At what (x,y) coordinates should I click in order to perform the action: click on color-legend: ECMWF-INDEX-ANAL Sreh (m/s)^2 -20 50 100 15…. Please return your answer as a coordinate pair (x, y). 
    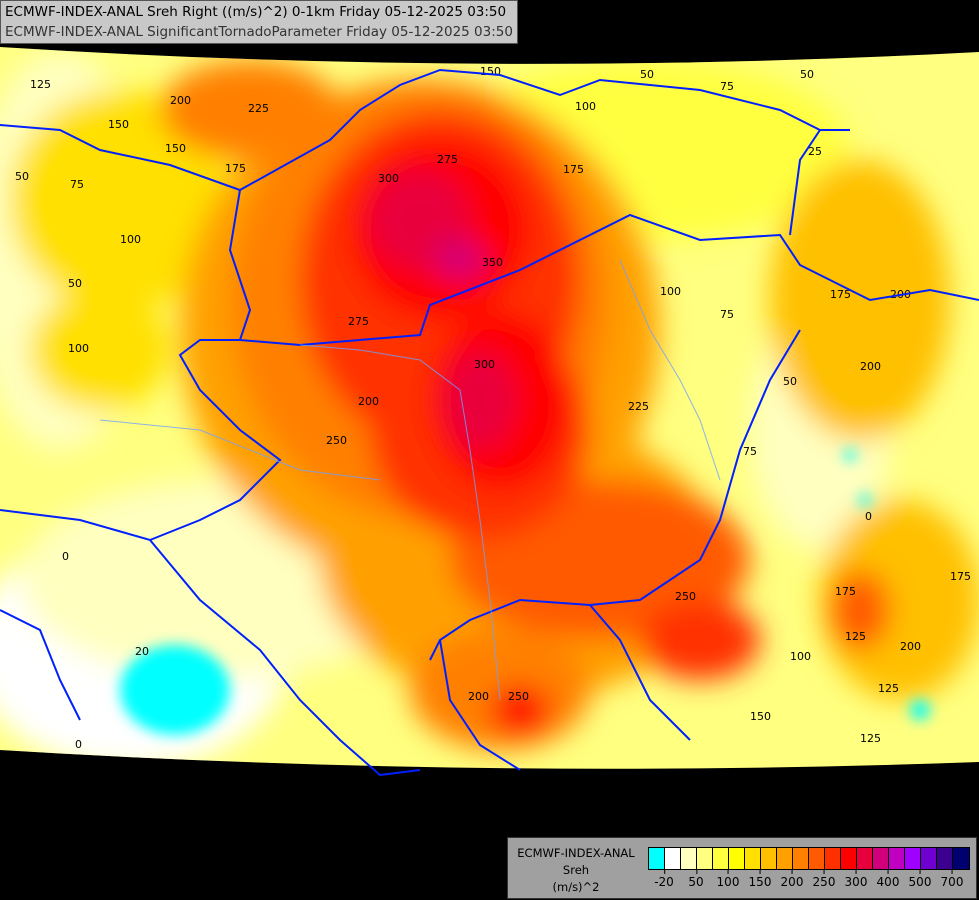
    Looking at the image, I should click on (742, 868).